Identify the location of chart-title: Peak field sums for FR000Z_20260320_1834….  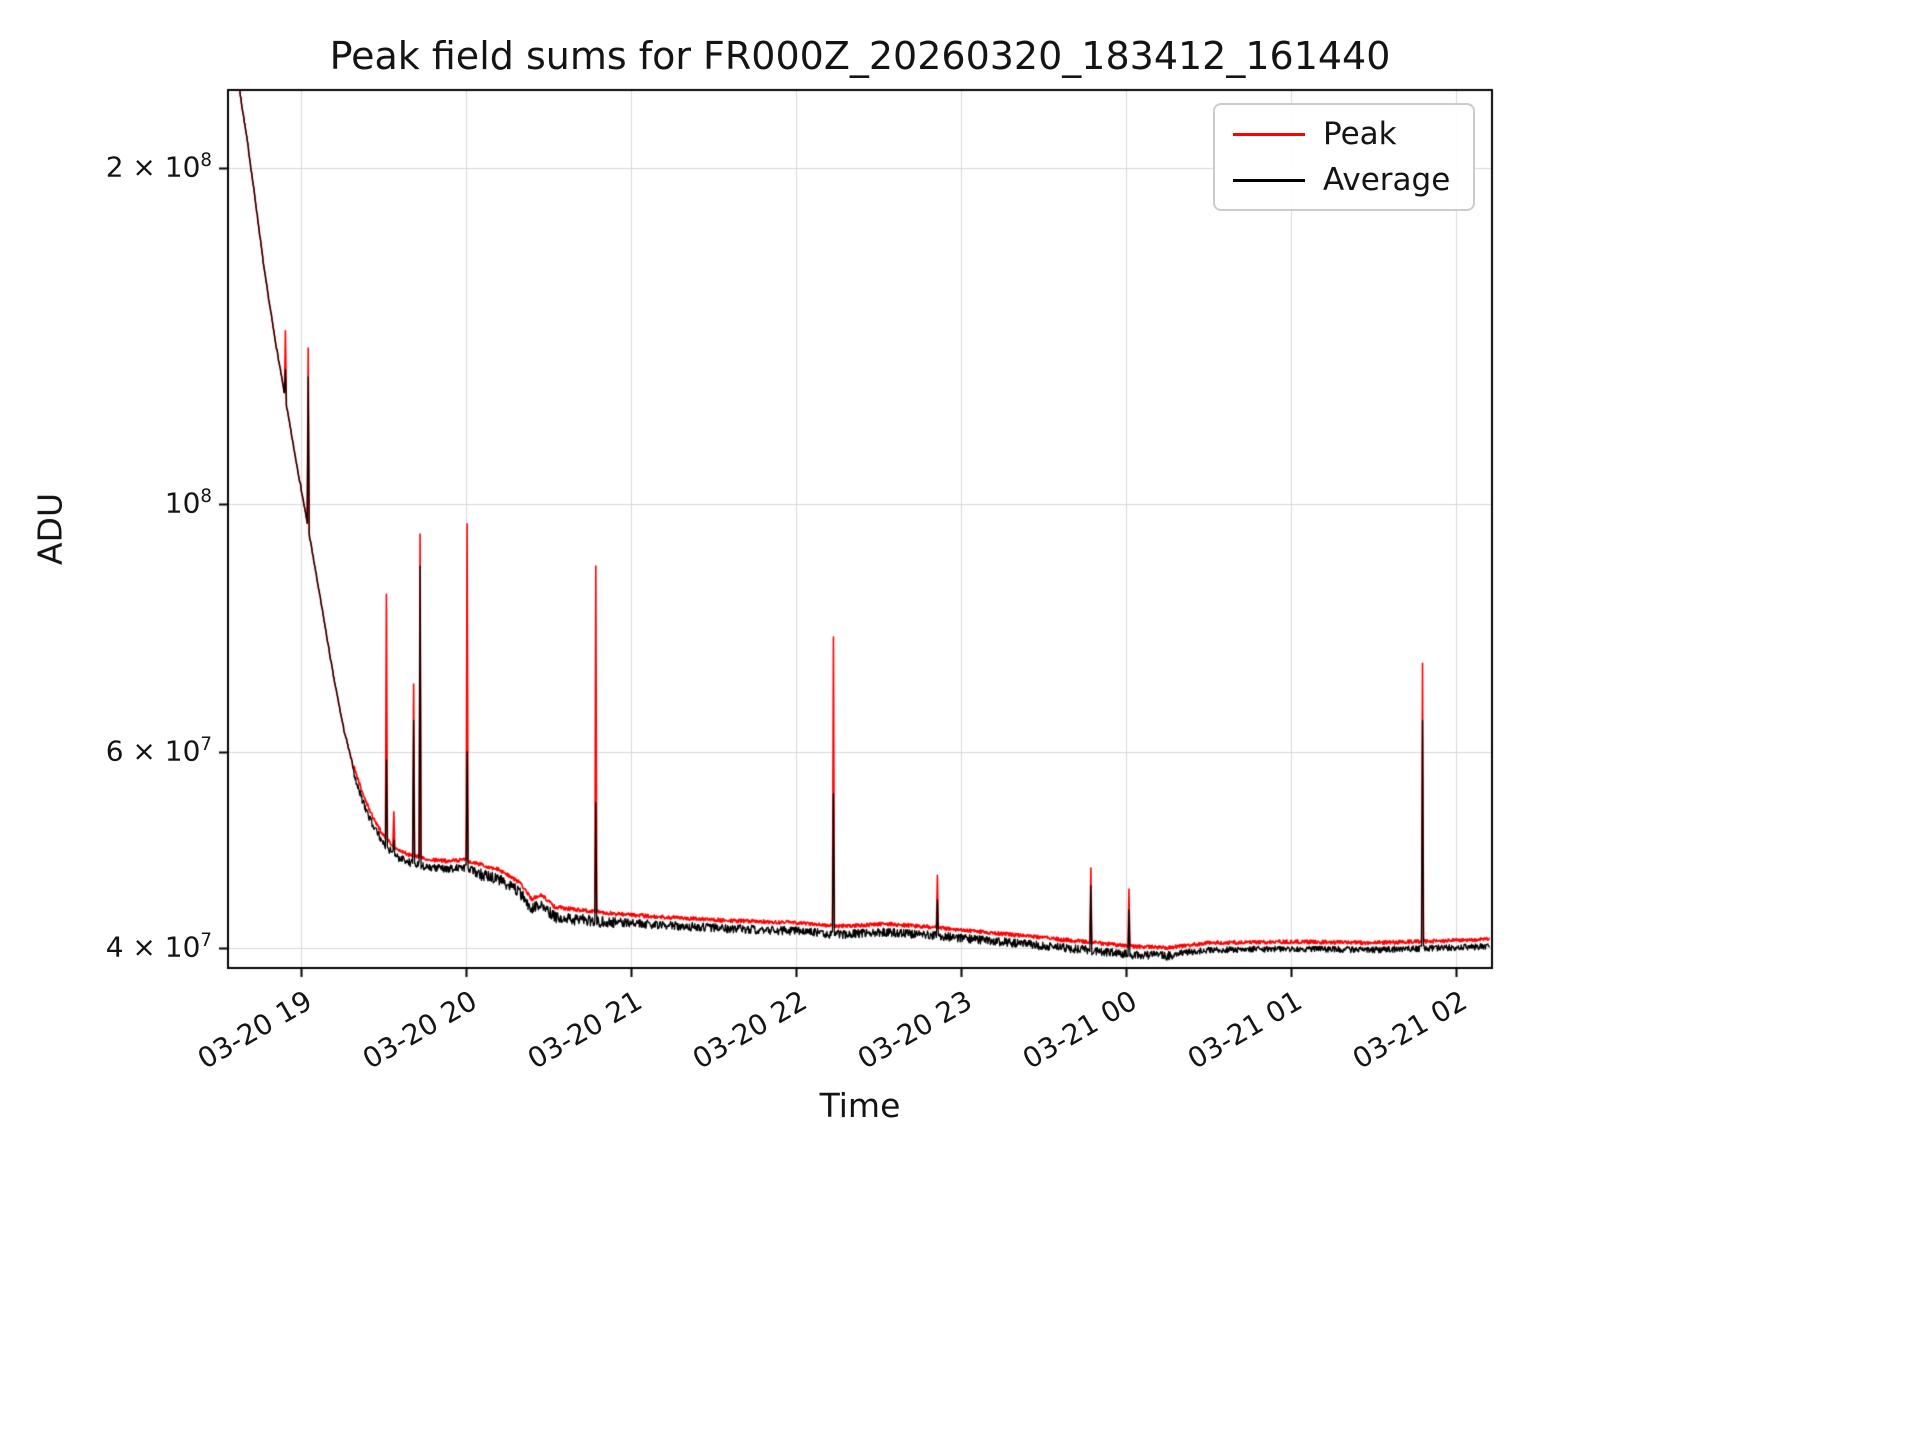
(860, 56).